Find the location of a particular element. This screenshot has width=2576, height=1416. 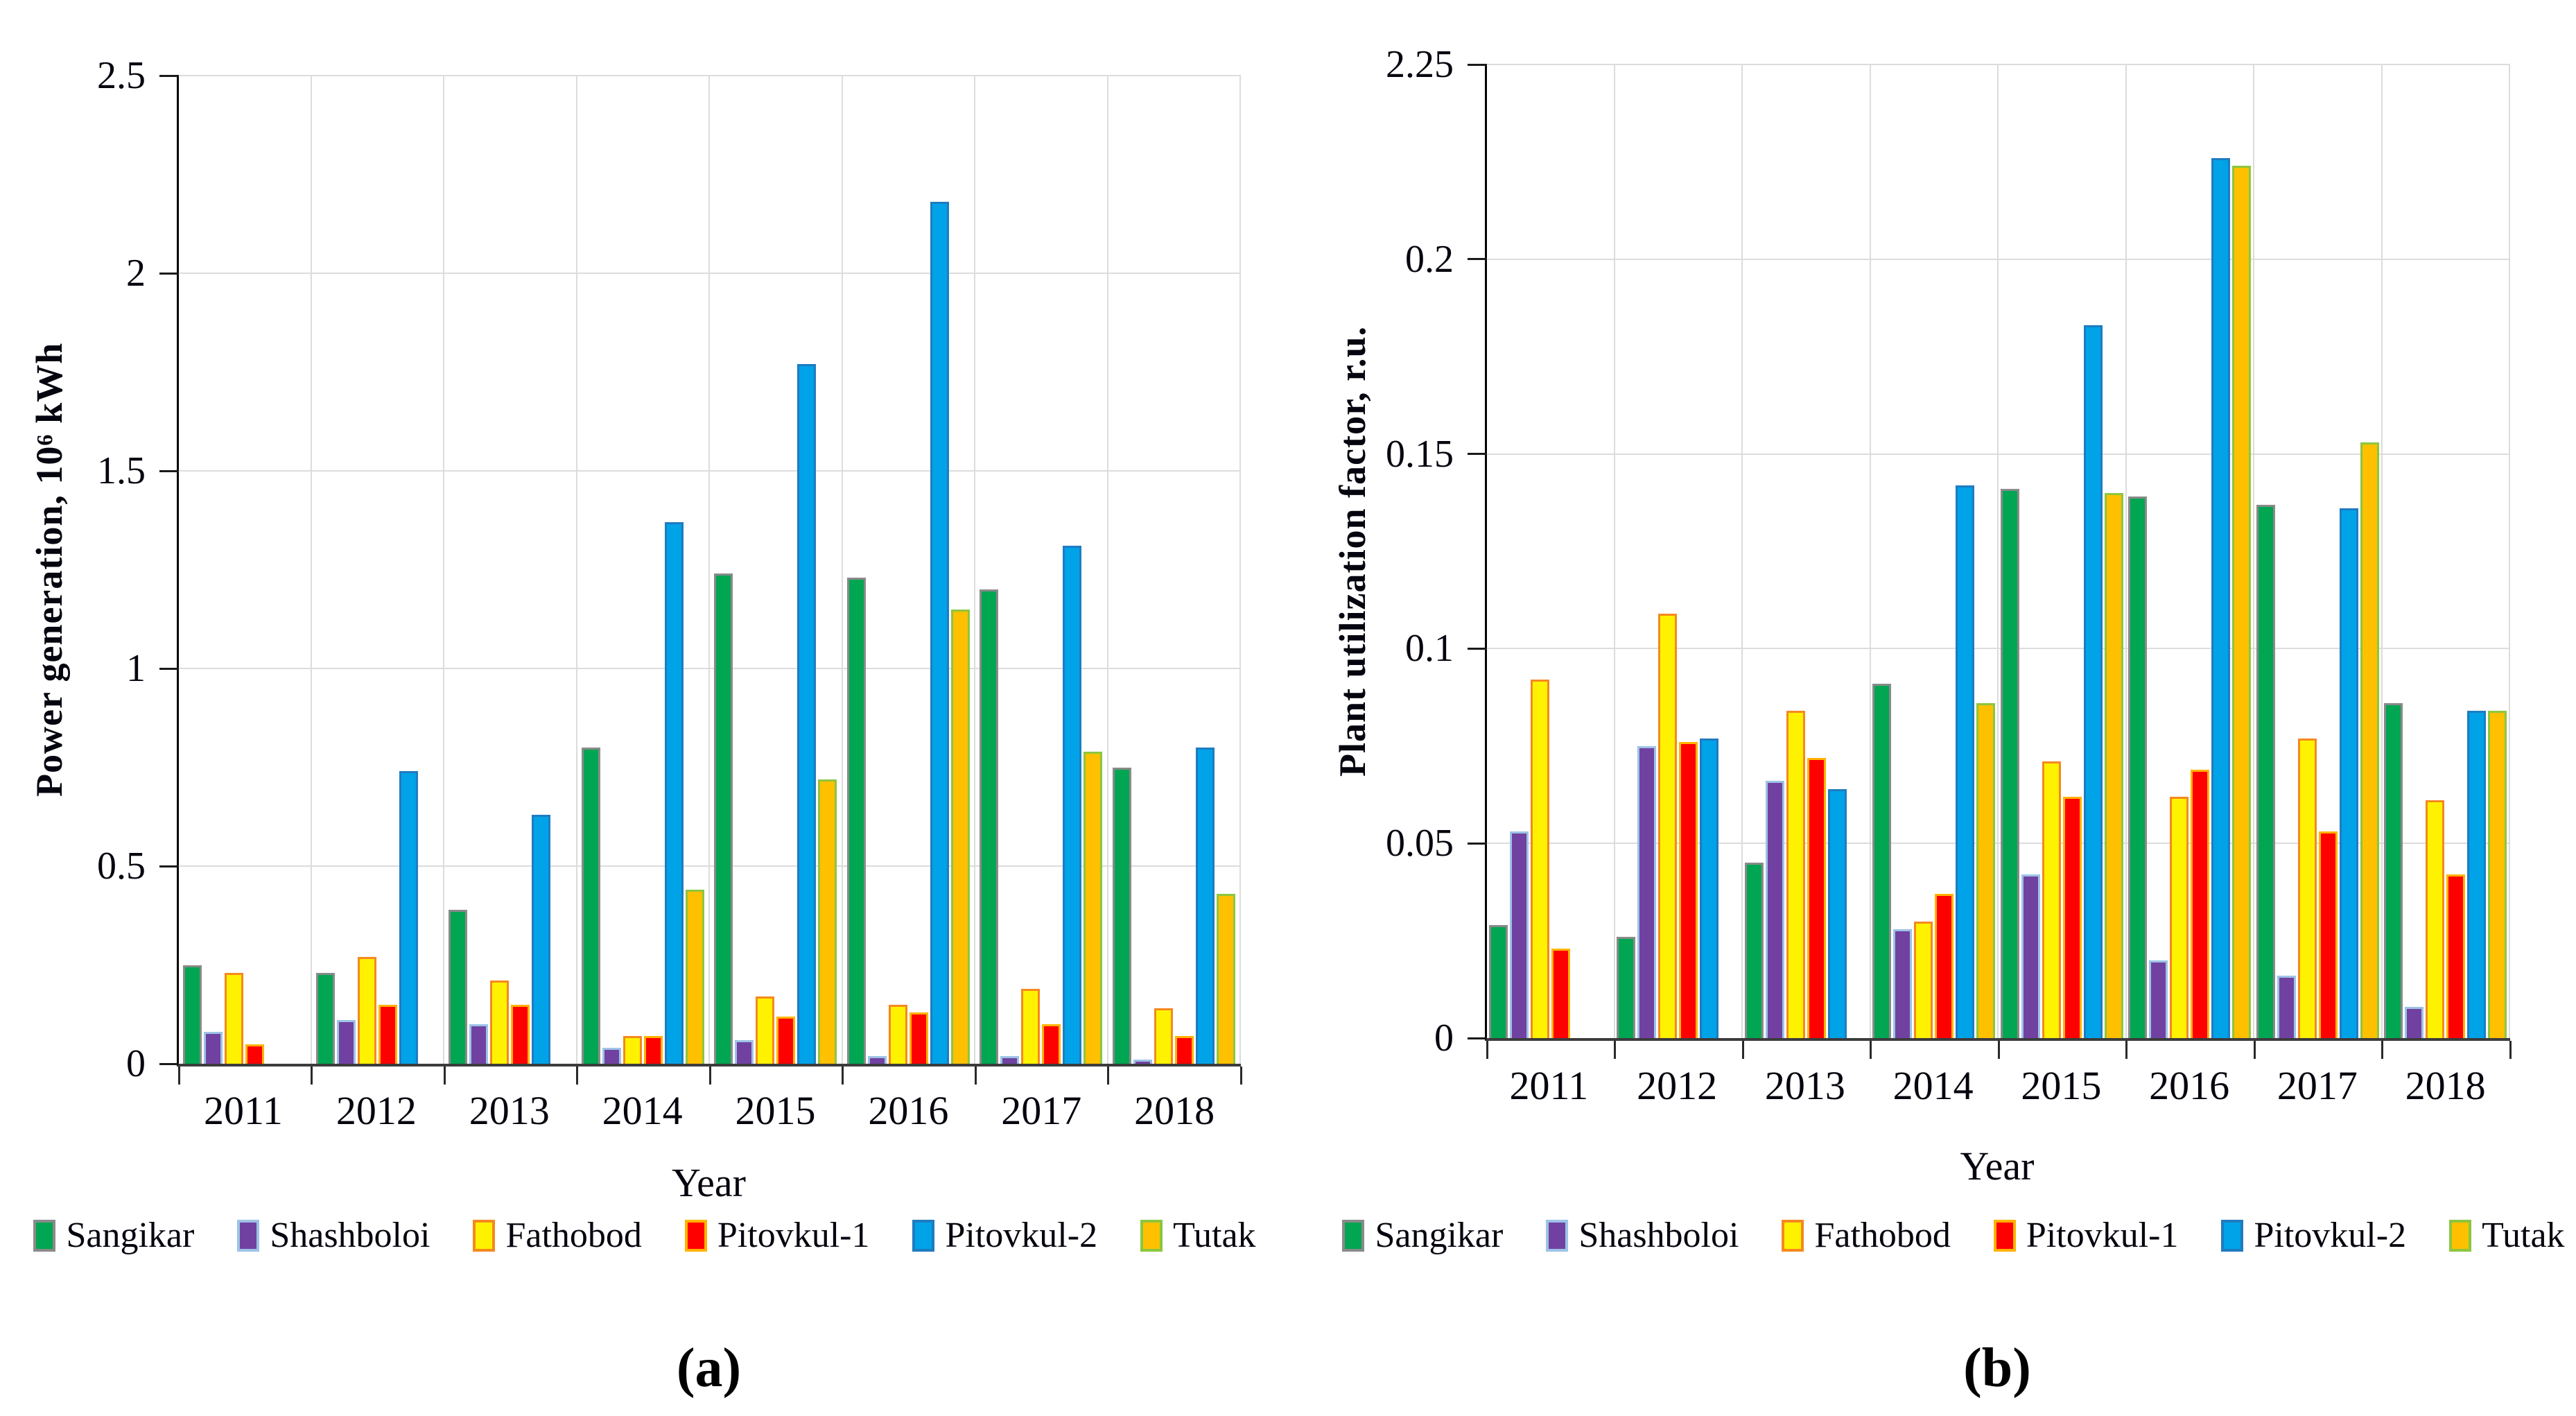

bar-pitovkul-2-2018 is located at coordinates (1205, 906).